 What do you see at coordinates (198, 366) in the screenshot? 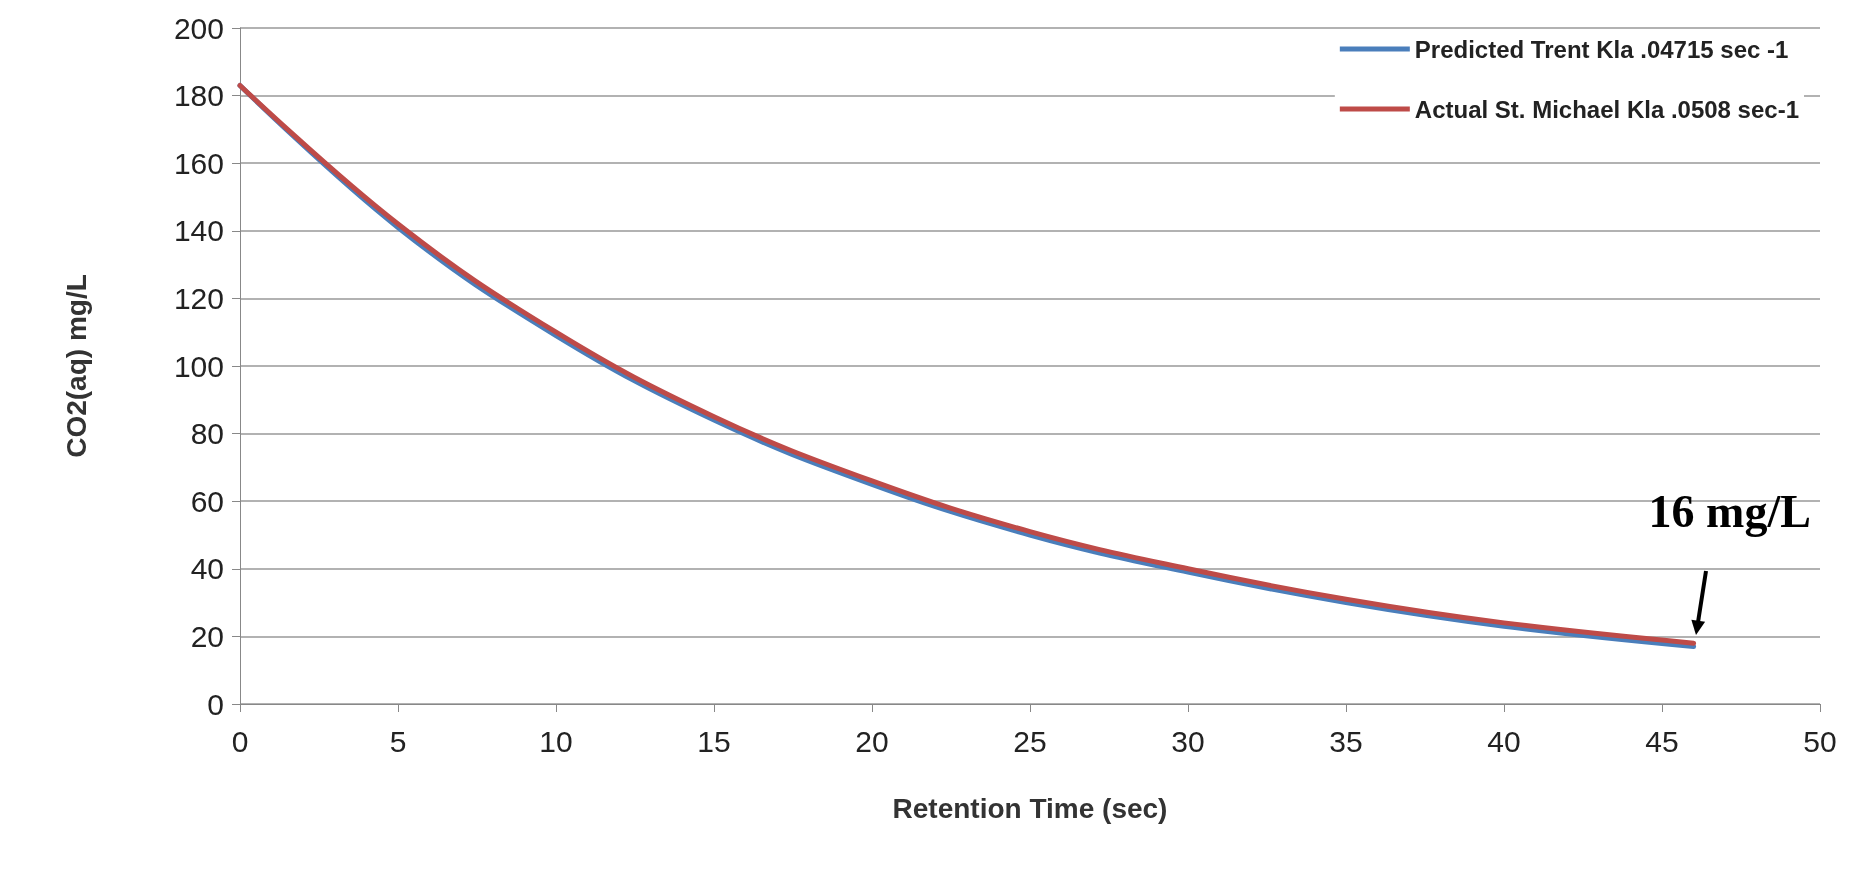
I see `y-tick-label: 100` at bounding box center [198, 366].